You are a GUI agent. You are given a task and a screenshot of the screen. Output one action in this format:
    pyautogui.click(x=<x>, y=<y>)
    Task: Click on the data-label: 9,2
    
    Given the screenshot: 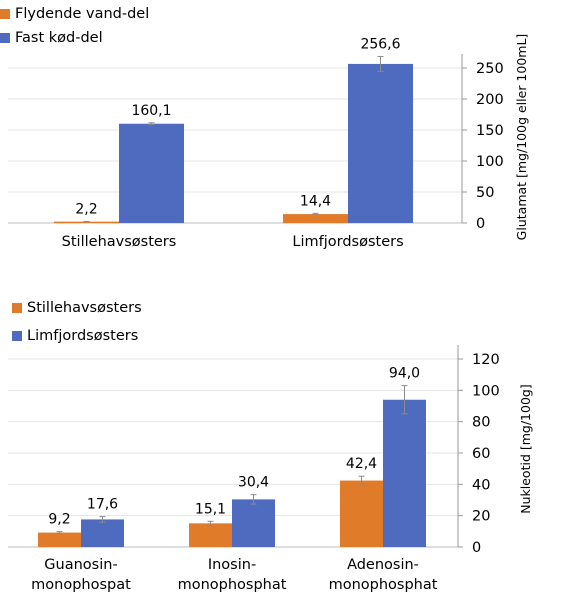 What is the action you would take?
    pyautogui.click(x=59, y=520)
    